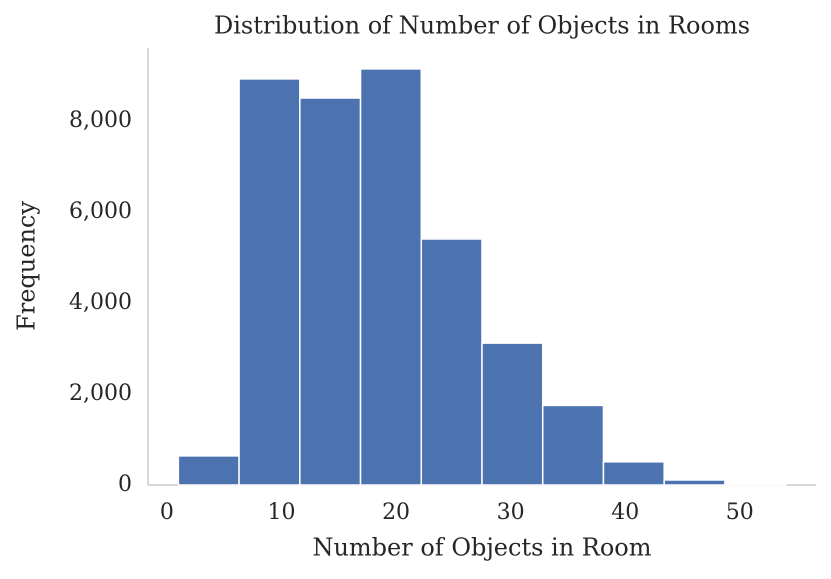  What do you see at coordinates (481, 548) in the screenshot?
I see `x-axis-label: Number of Objects in Room` at bounding box center [481, 548].